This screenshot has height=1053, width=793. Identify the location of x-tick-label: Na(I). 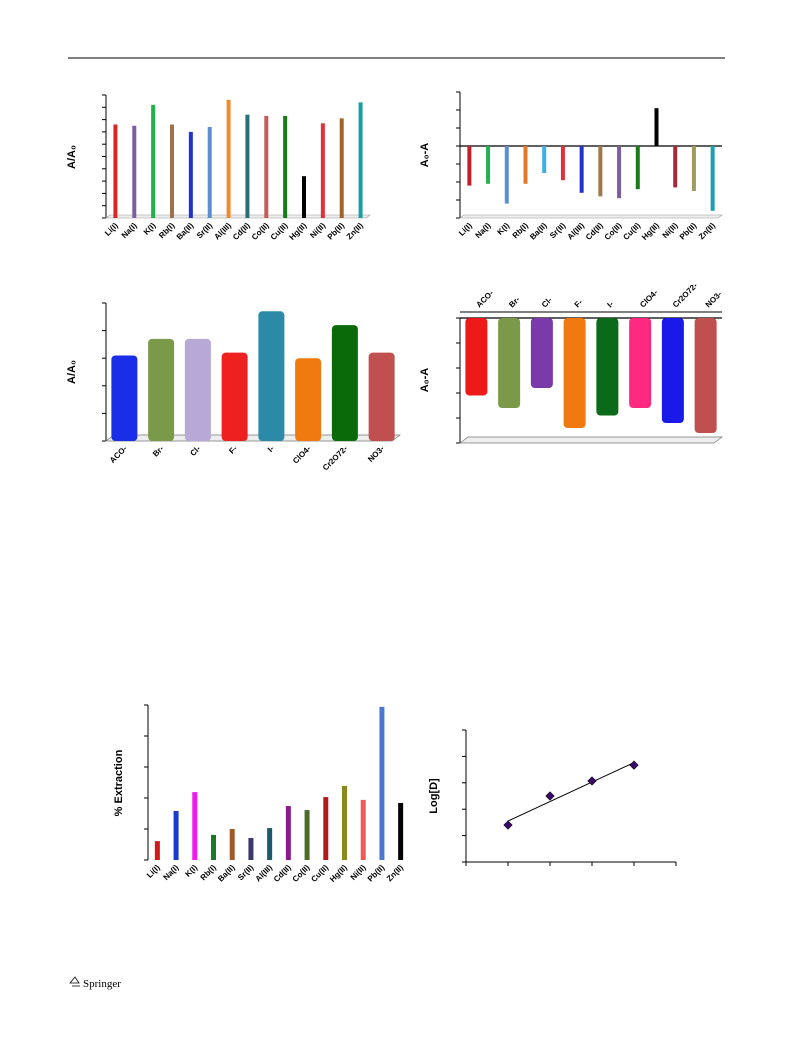
(483, 230).